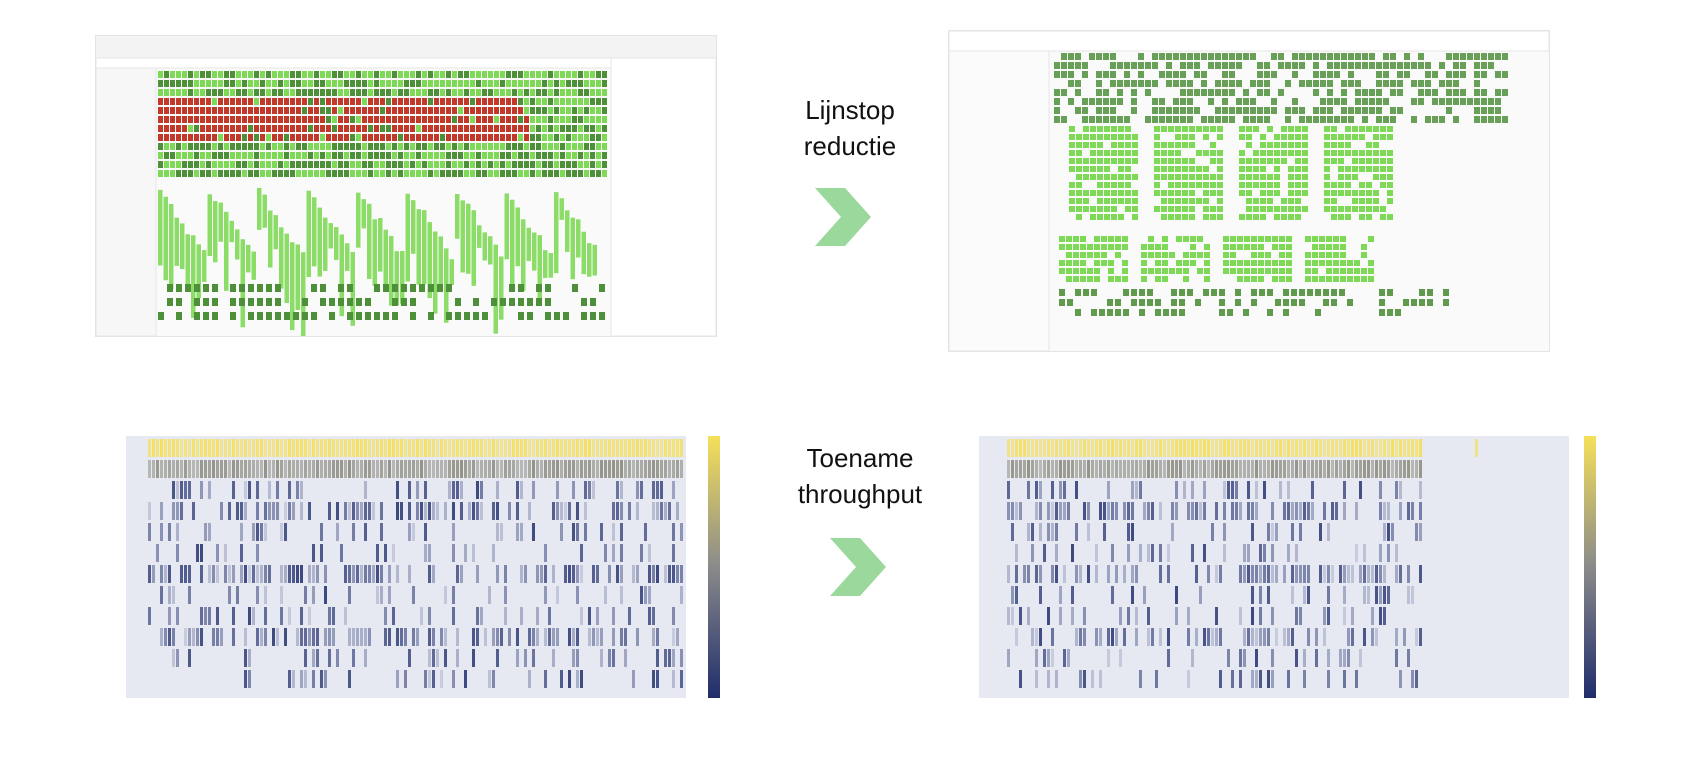 The width and height of the screenshot is (1690, 760). I want to click on caption-toename-throughput: Toename throughput, so click(860, 476).